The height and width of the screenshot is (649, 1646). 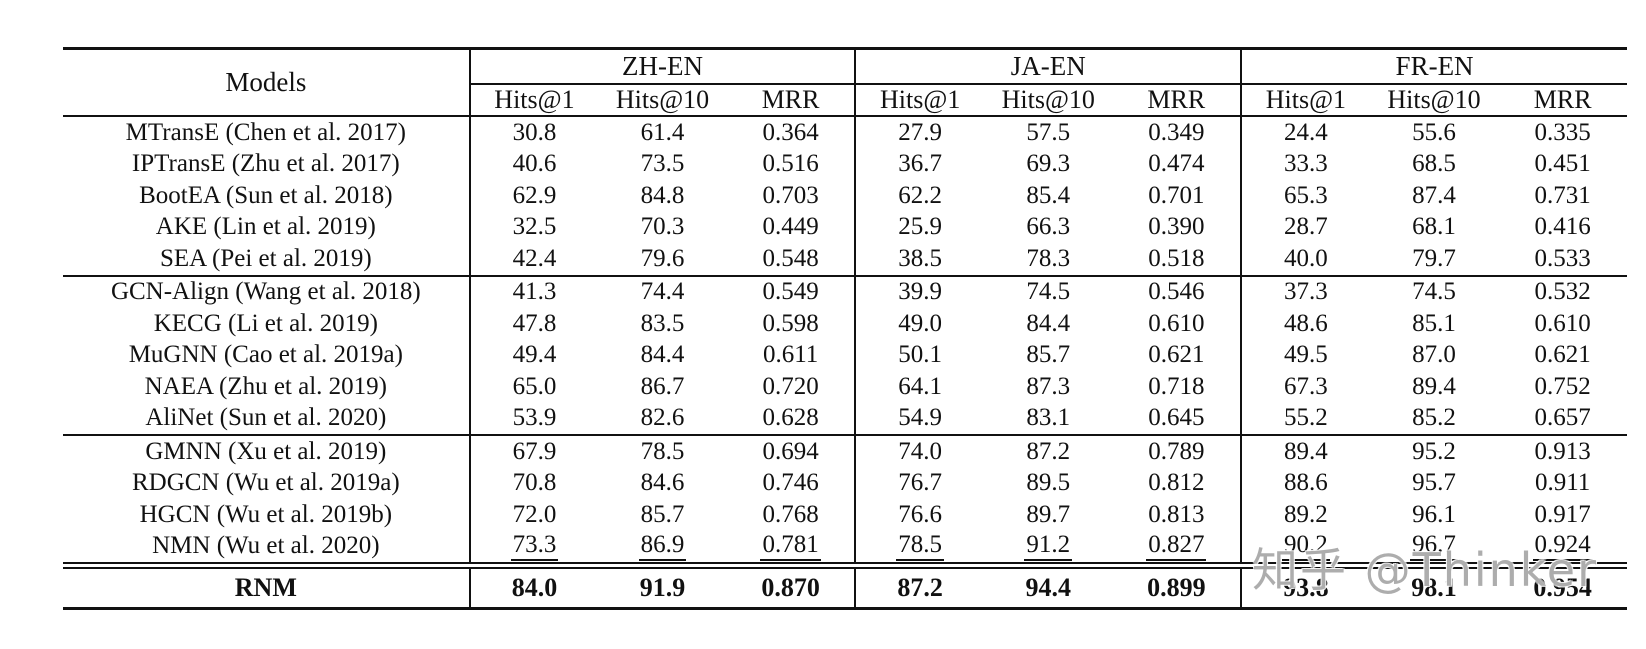 I want to click on metric-value: 88.6, so click(x=1305, y=483).